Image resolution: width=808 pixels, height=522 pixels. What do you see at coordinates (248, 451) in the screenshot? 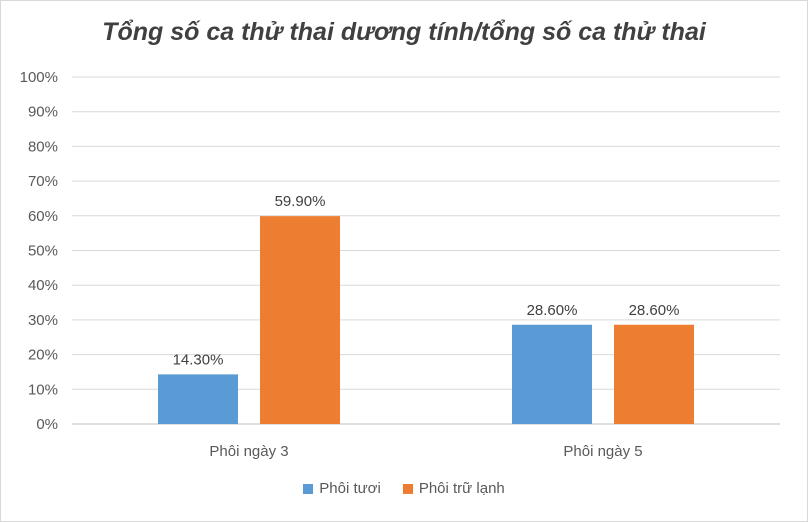
I see `x-category-label: Phôi ngày 3` at bounding box center [248, 451].